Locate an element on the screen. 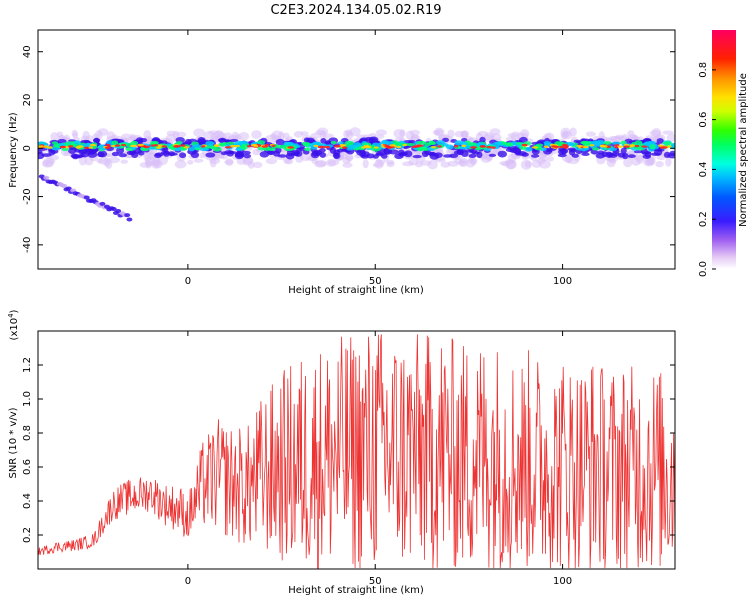 The image size is (750, 604). colorbar-ticks: 0.0 0.2 0.4 0.6 0.8 is located at coordinates (707, 169).